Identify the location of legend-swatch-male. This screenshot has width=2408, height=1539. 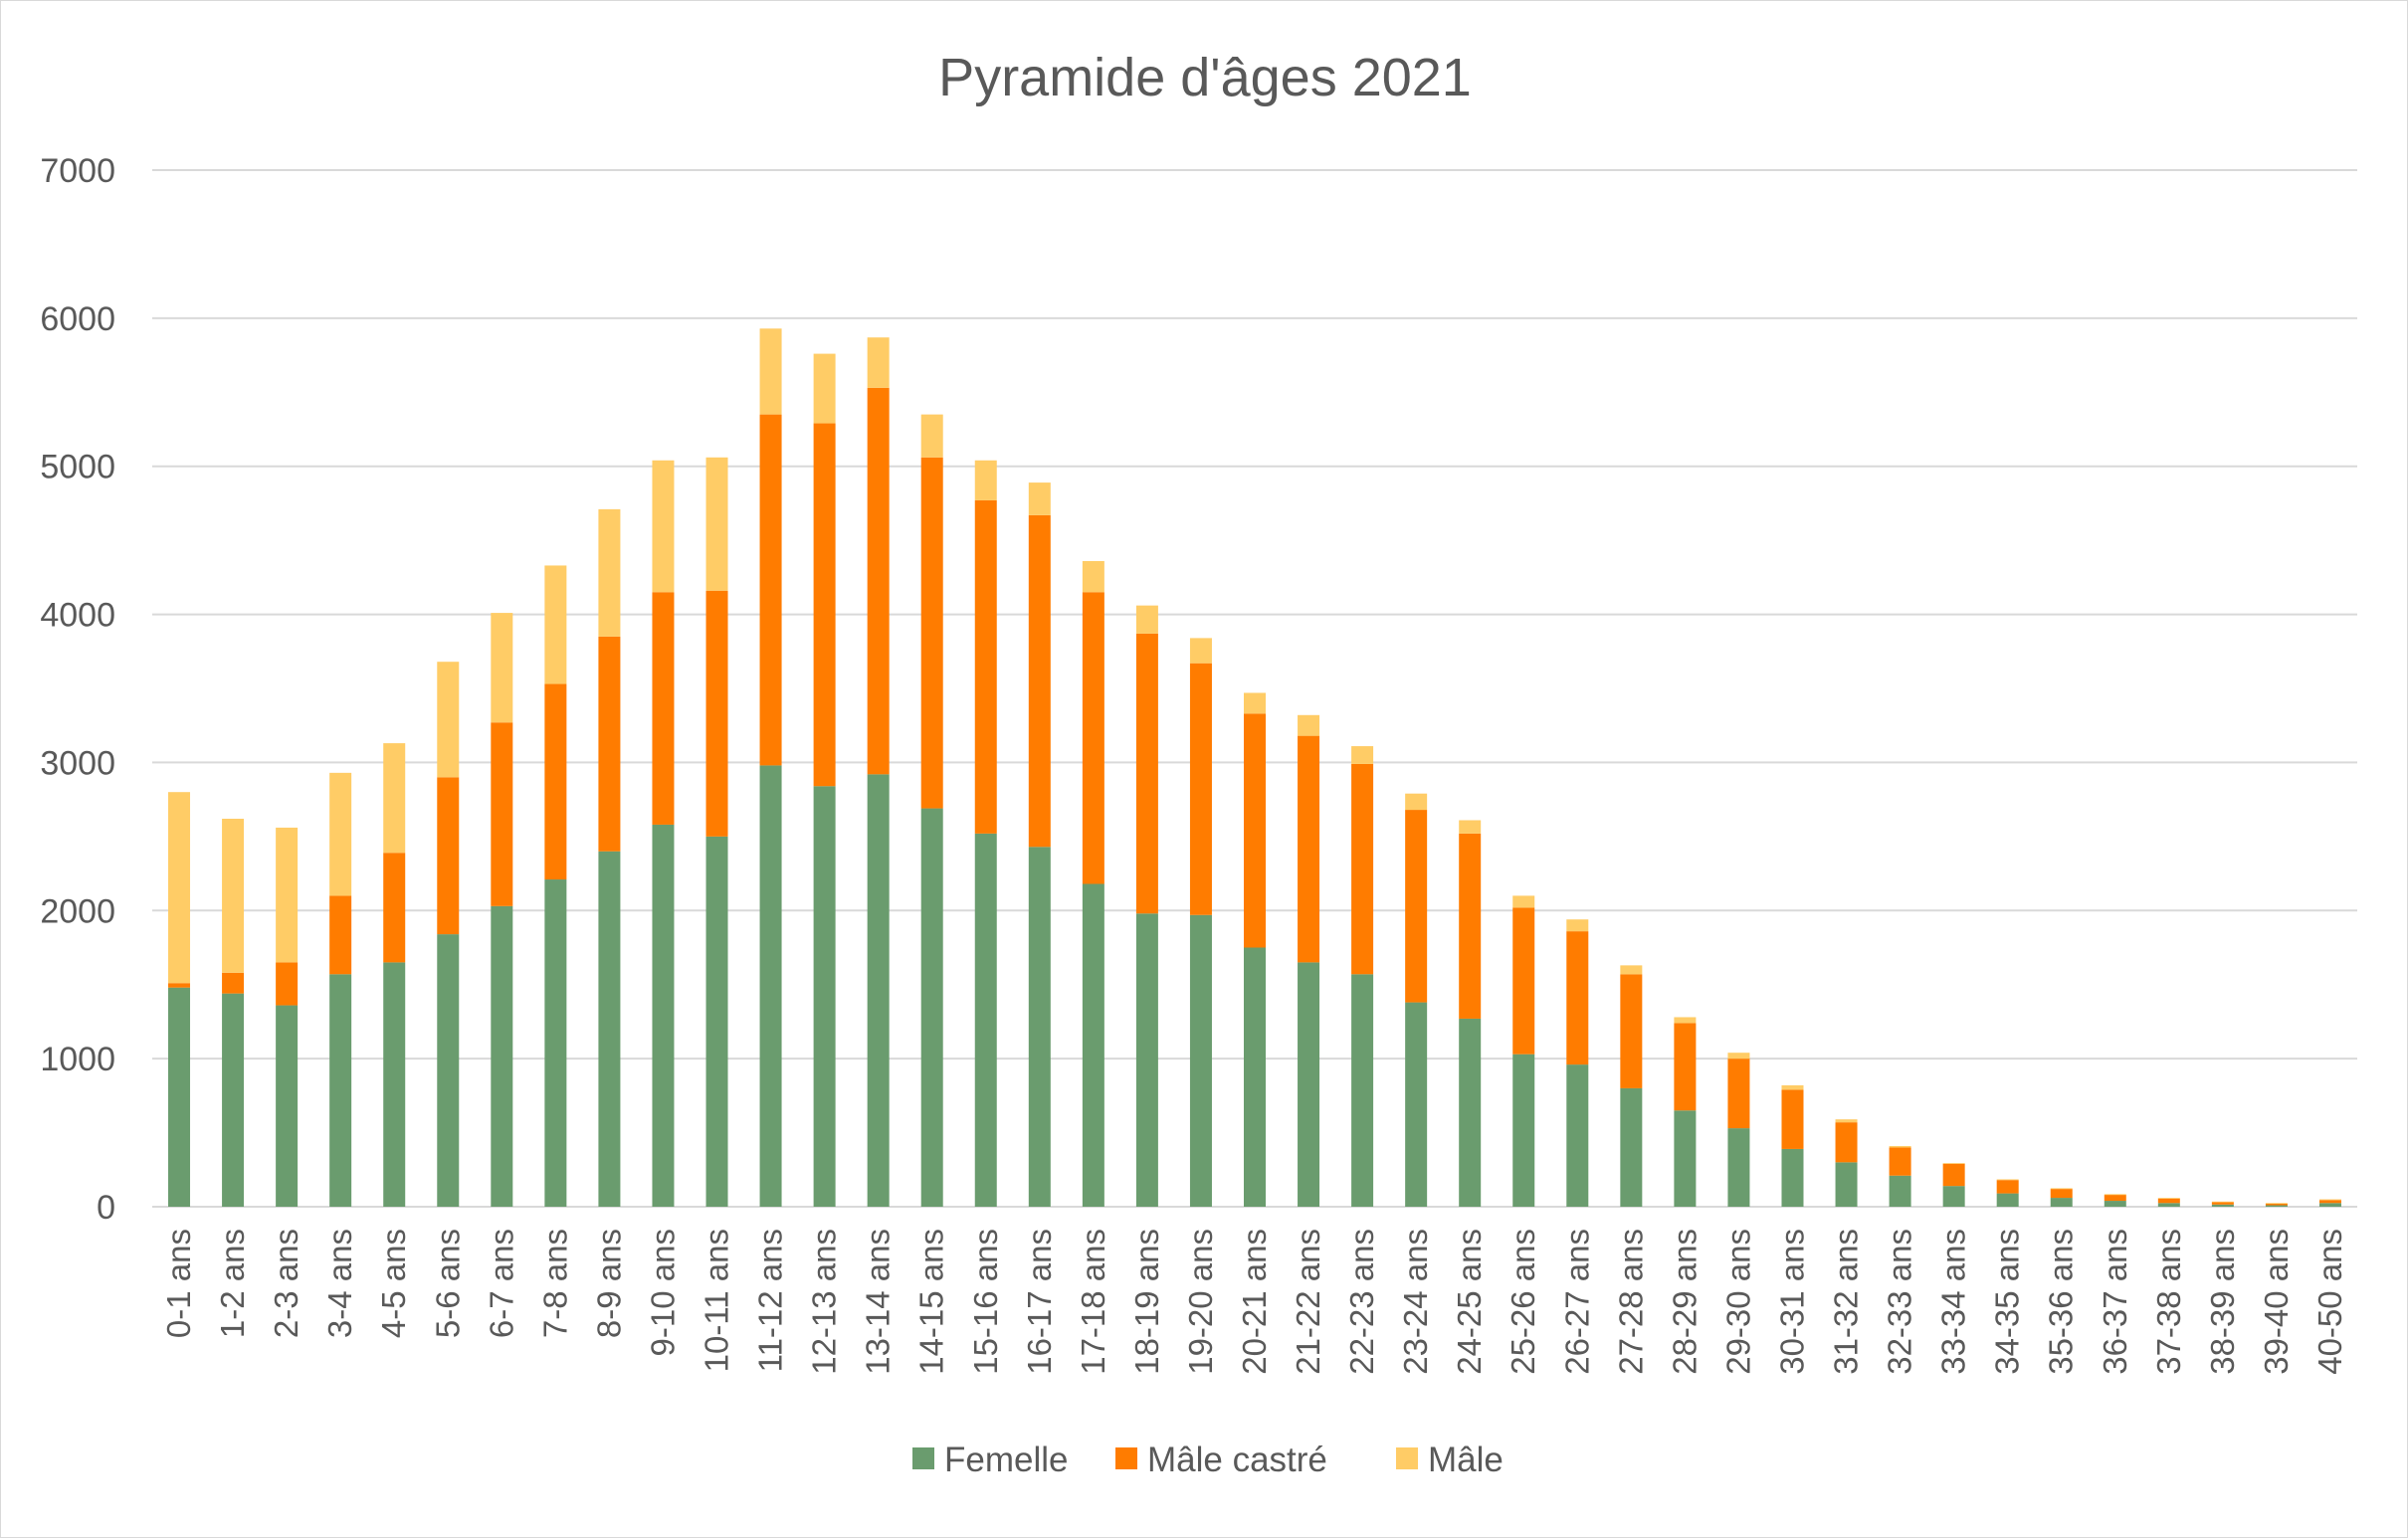
(1407, 1458).